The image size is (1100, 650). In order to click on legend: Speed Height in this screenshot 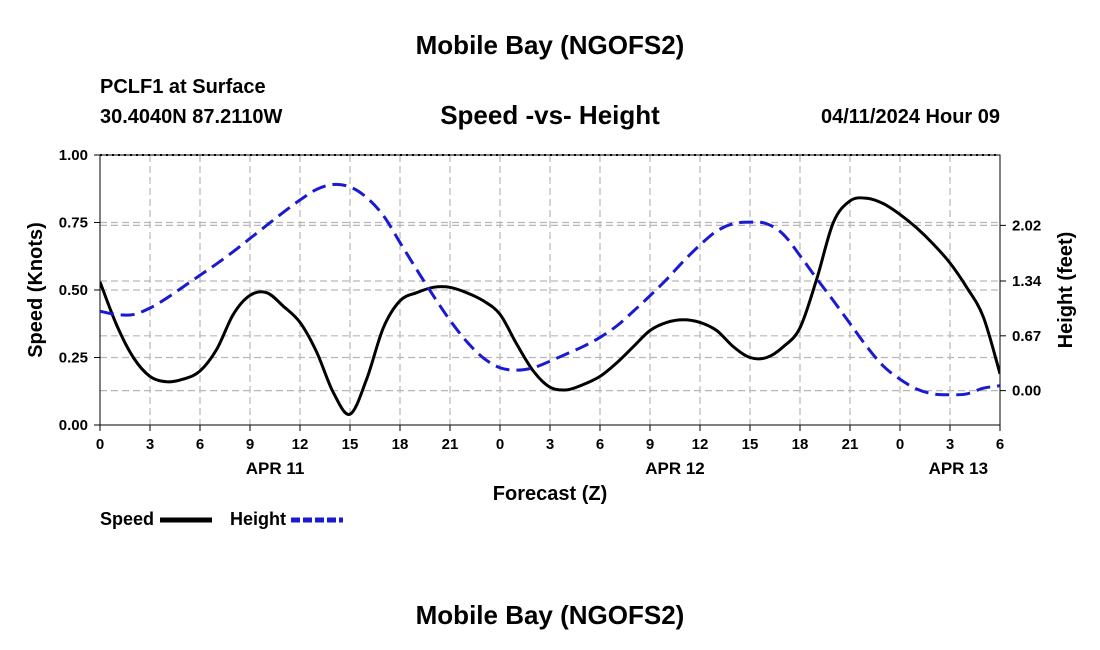, I will do `click(221, 519)`.